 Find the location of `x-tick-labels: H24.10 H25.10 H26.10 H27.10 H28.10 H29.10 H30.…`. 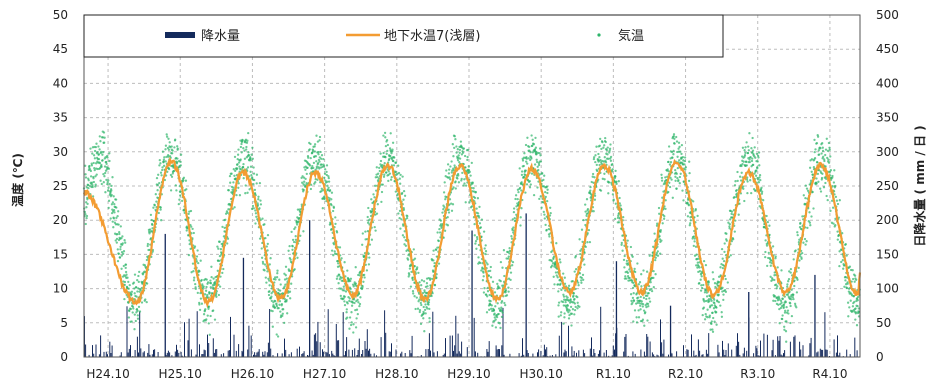

x-tick-labels: H24.10 H25.10 H26.10 H27.10 H28.10 H29.10 H30.… is located at coordinates (466, 374).